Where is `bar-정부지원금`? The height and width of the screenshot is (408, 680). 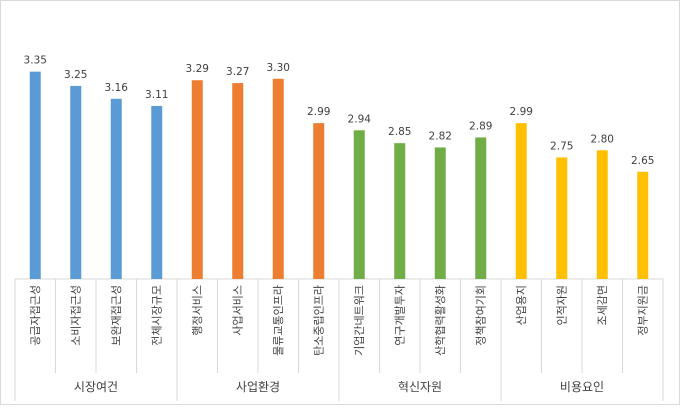
bar-정부지원금 is located at coordinates (643, 225).